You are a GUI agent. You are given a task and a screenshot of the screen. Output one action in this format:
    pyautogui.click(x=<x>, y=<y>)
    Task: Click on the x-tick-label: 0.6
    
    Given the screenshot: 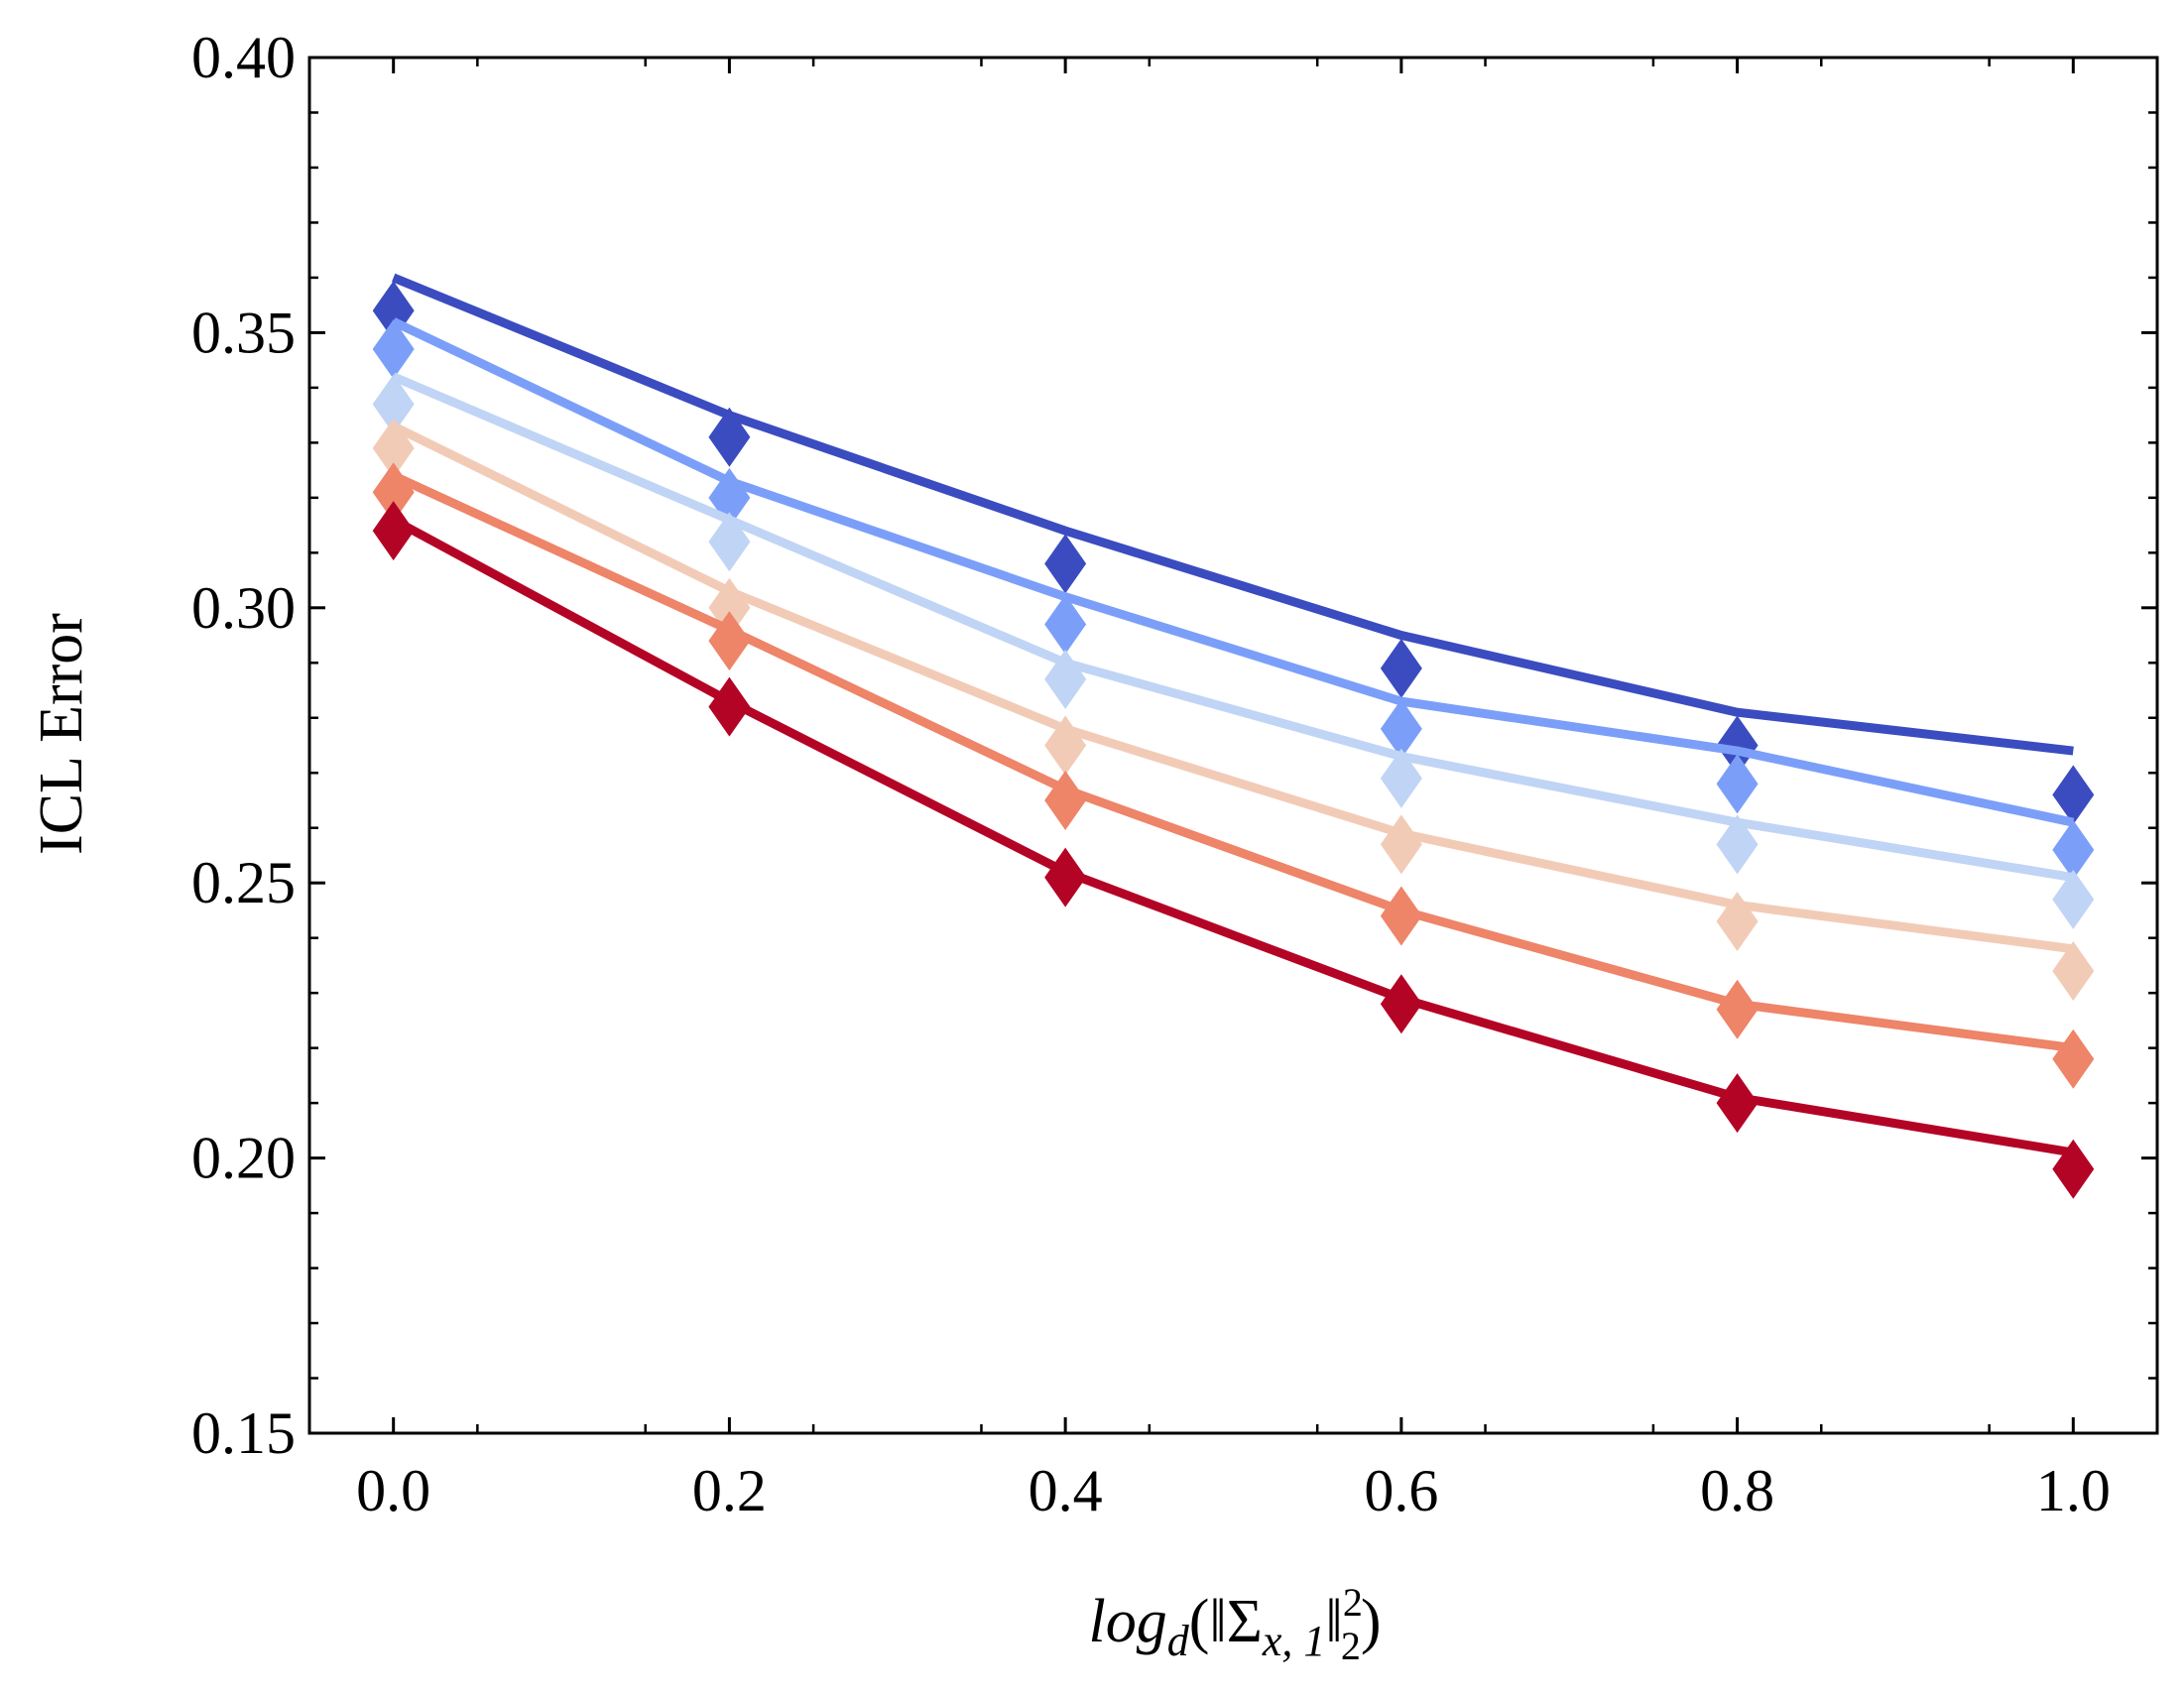 What is the action you would take?
    pyautogui.click(x=1401, y=1490)
    